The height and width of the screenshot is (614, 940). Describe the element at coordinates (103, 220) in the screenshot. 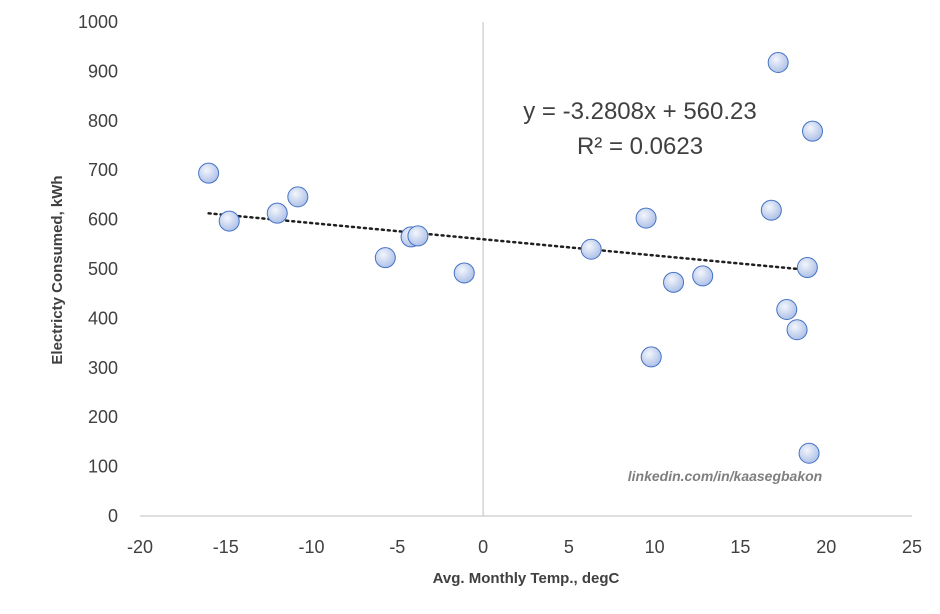

I see `y-tick-label: 600` at that location.